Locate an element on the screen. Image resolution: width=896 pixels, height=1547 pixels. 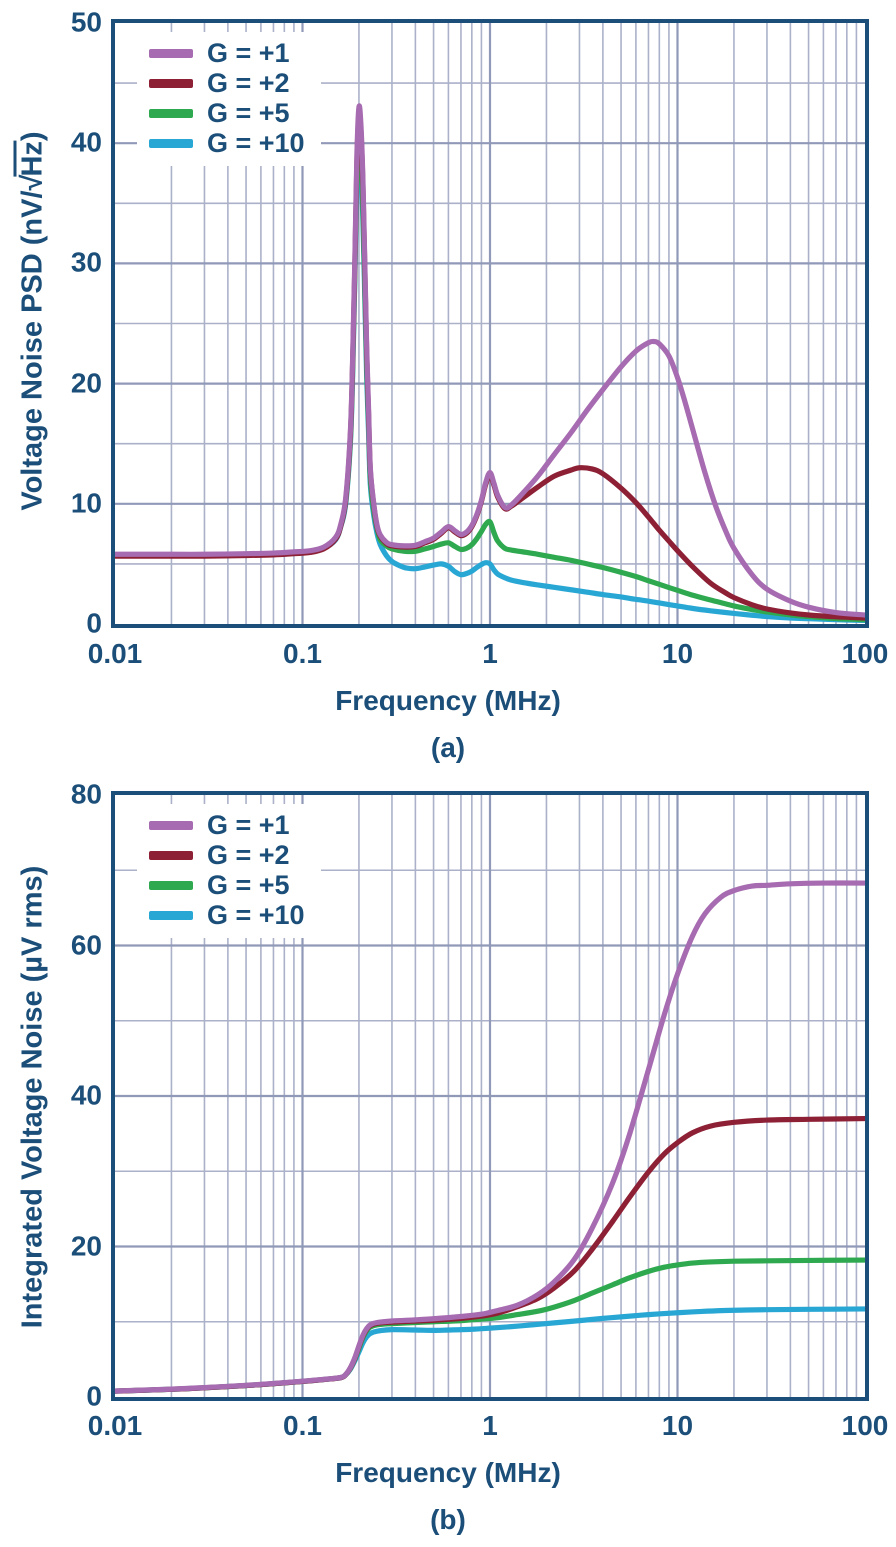
y-axis-tick-label: 30 is located at coordinates (86, 262).